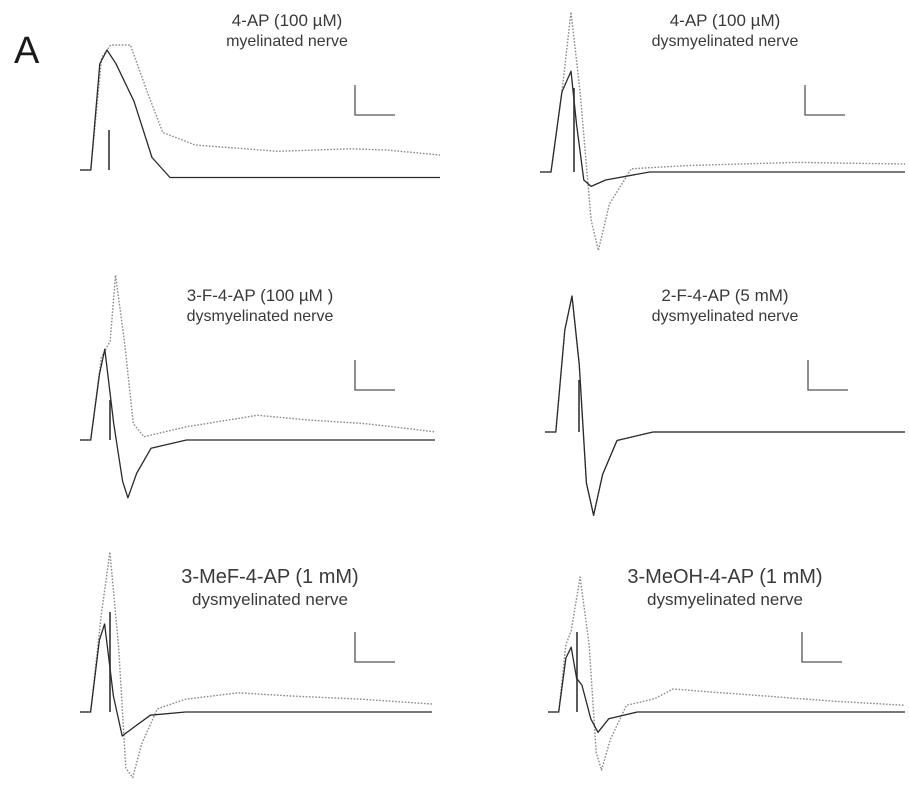  Describe the element at coordinates (260, 316) in the screenshot. I see `panel-title-3-condition: dysmyelinated nerve` at that location.